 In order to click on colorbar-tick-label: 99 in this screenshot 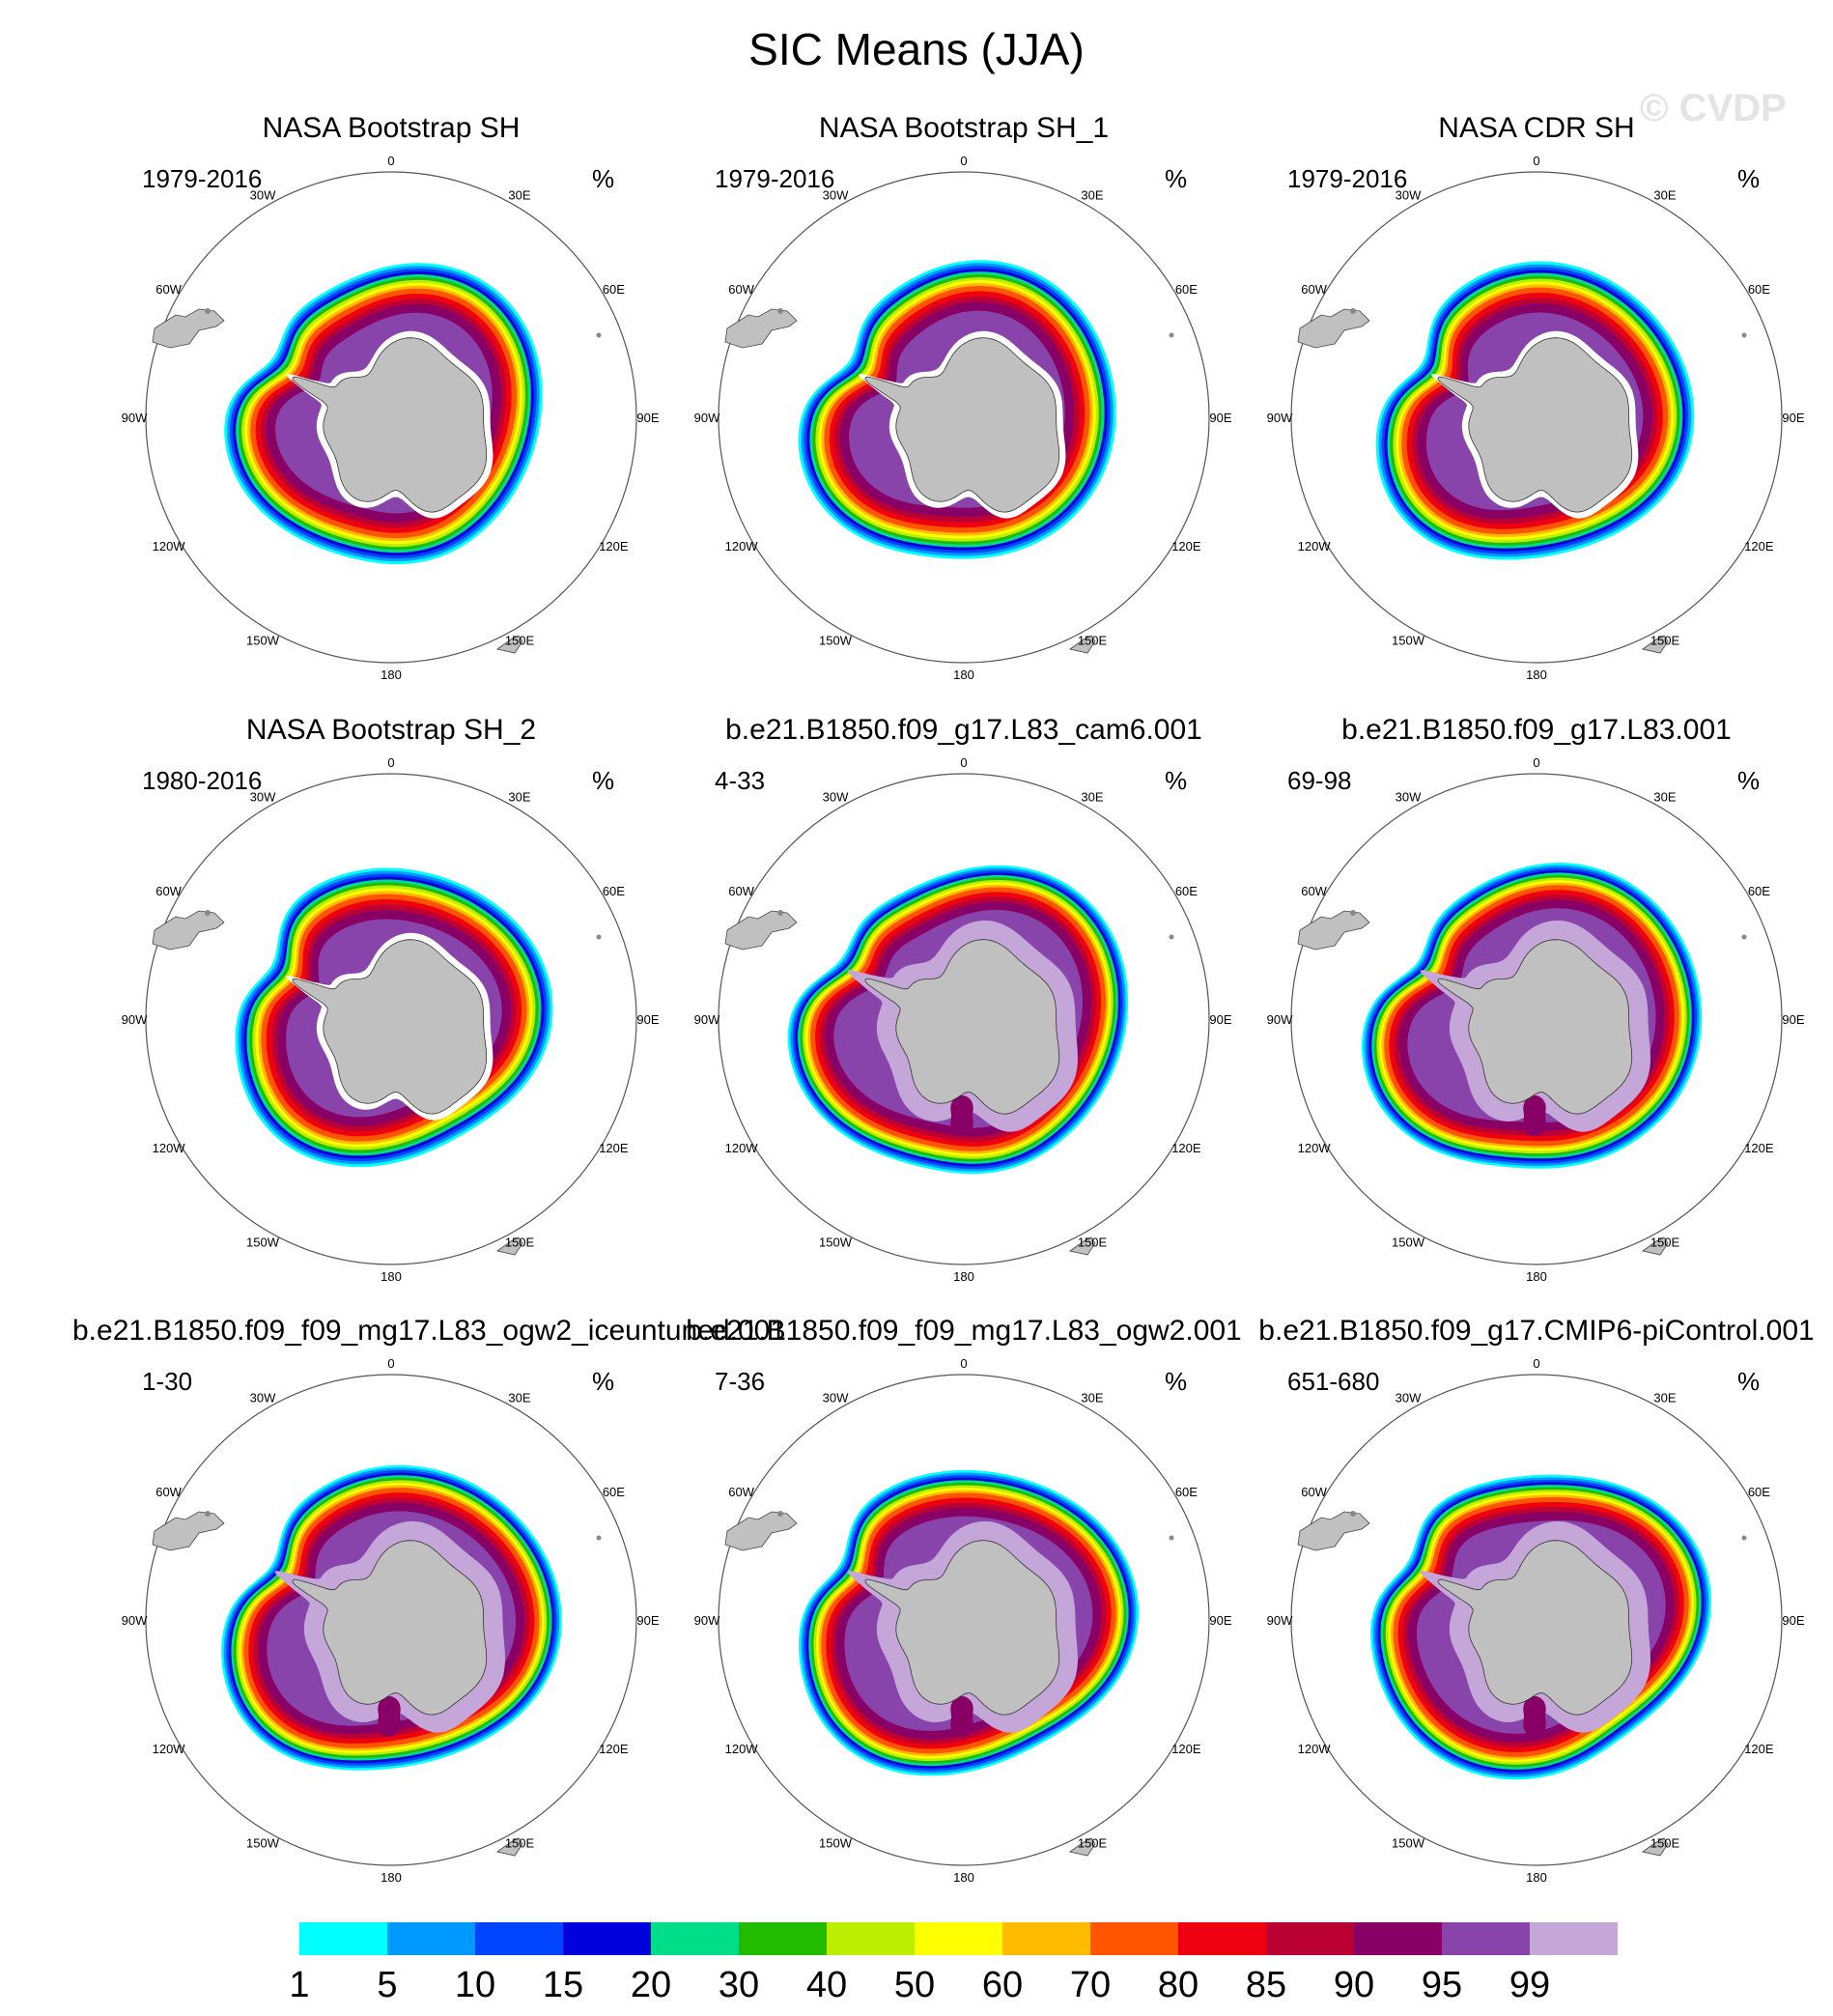, I will do `click(1530, 1985)`.